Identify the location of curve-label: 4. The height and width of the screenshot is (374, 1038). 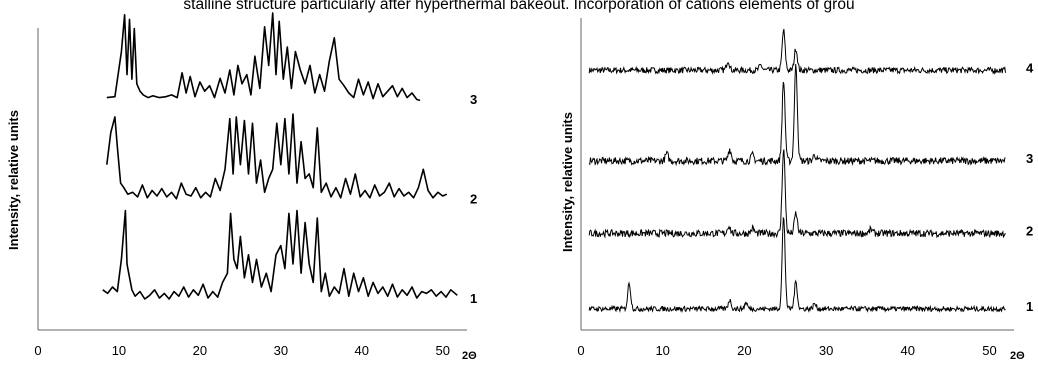
(1030, 67).